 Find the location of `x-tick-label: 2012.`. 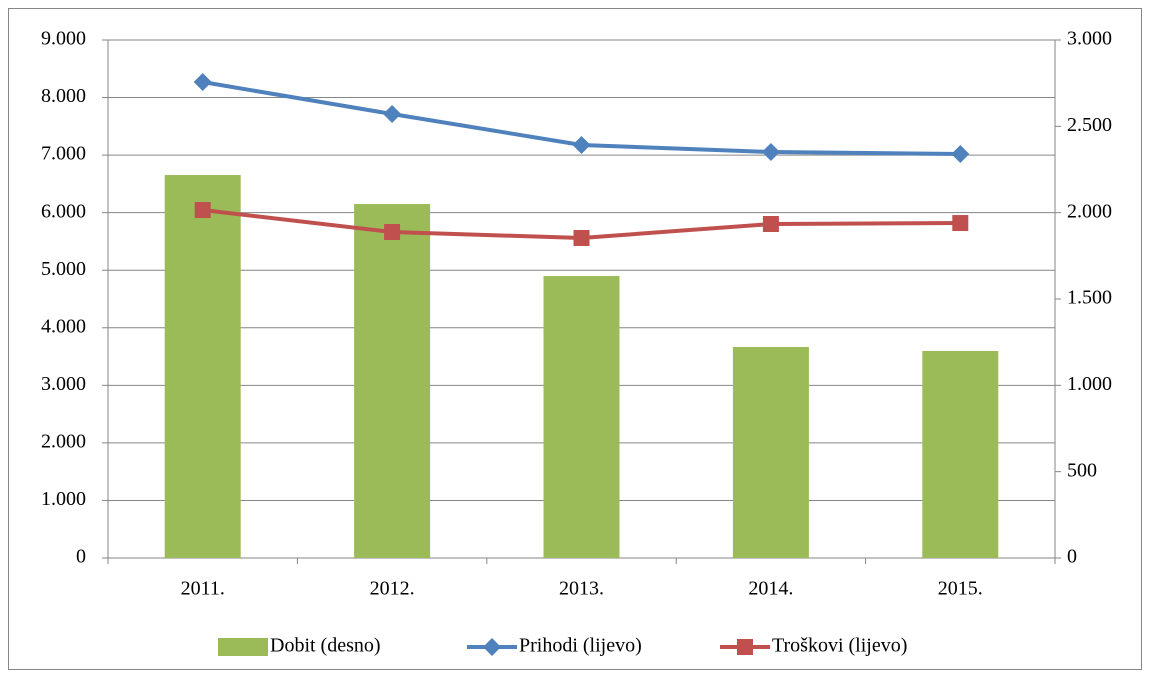

x-tick-label: 2012. is located at coordinates (392, 589).